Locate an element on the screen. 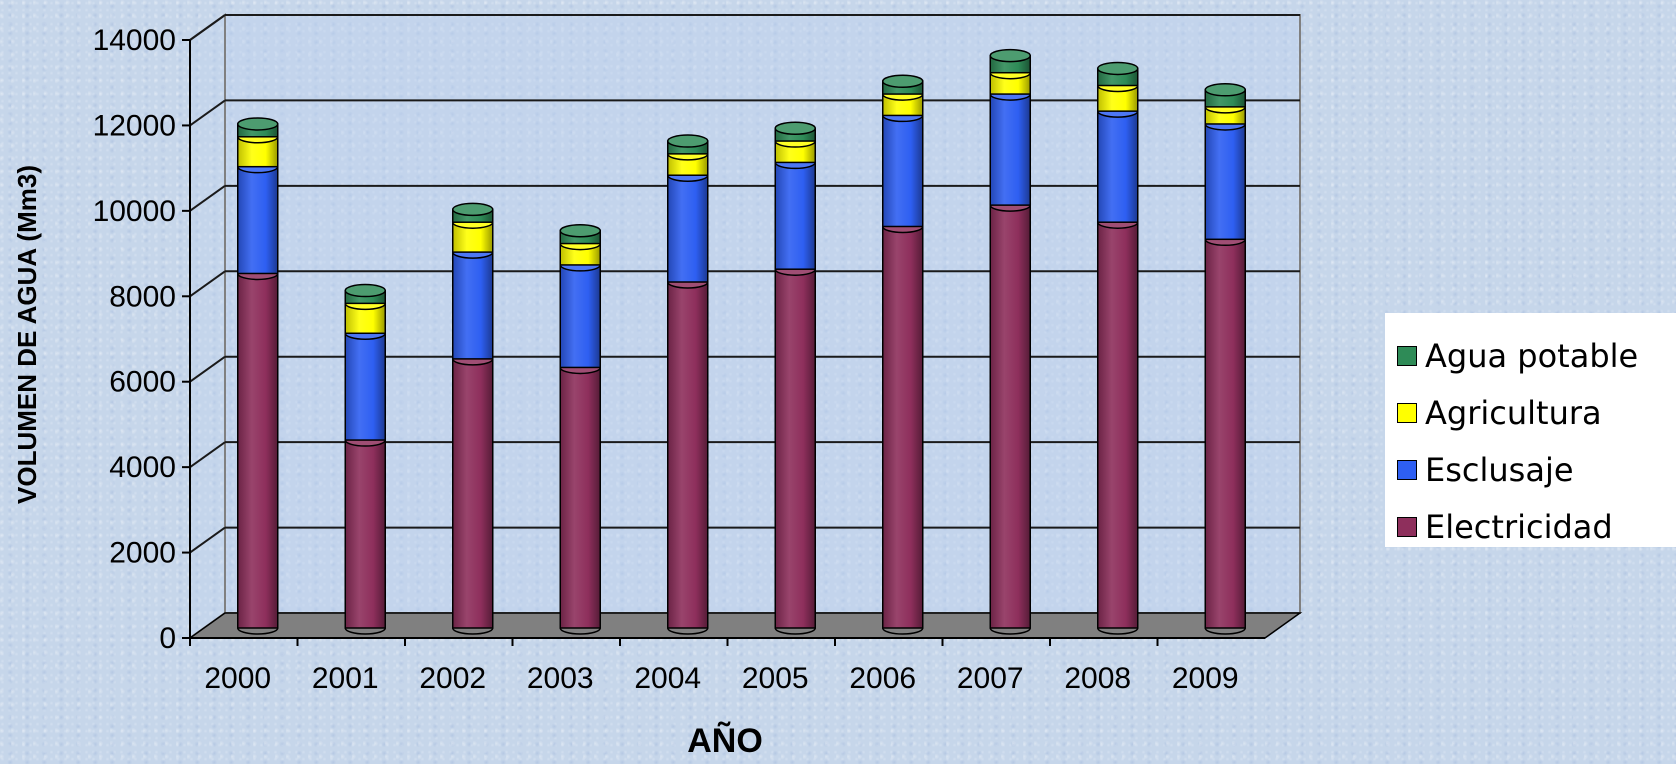 Image resolution: width=1676 pixels, height=764 pixels. y-tick-label: 12000 is located at coordinates (134, 125).